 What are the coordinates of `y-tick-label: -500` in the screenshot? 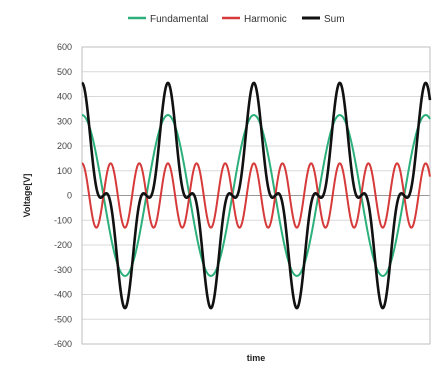 It's located at (63, 319).